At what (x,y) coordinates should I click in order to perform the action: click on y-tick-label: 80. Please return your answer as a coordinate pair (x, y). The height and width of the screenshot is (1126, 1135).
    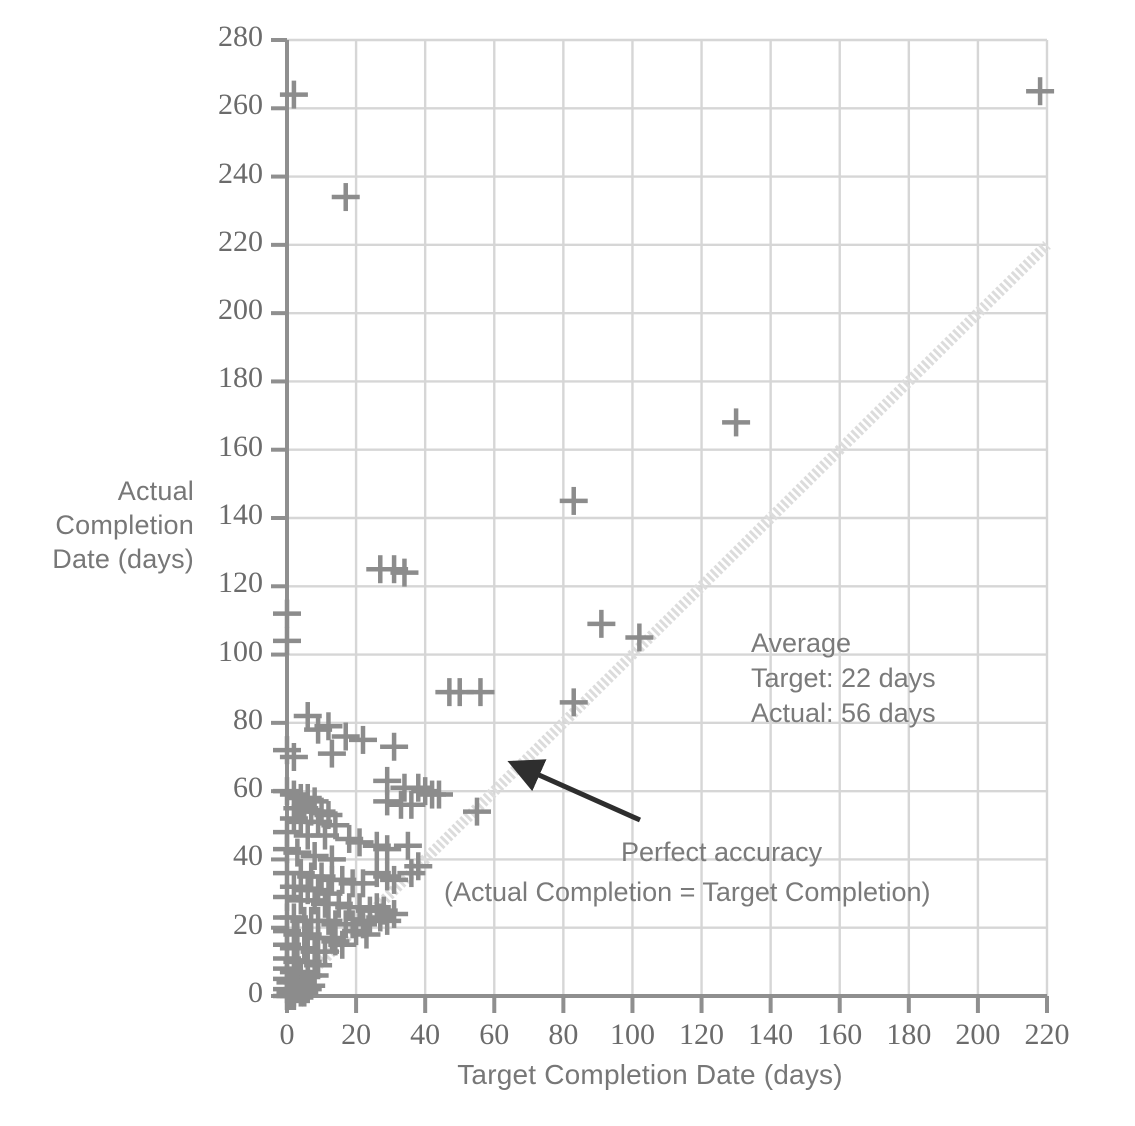
    Looking at the image, I should click on (248, 719).